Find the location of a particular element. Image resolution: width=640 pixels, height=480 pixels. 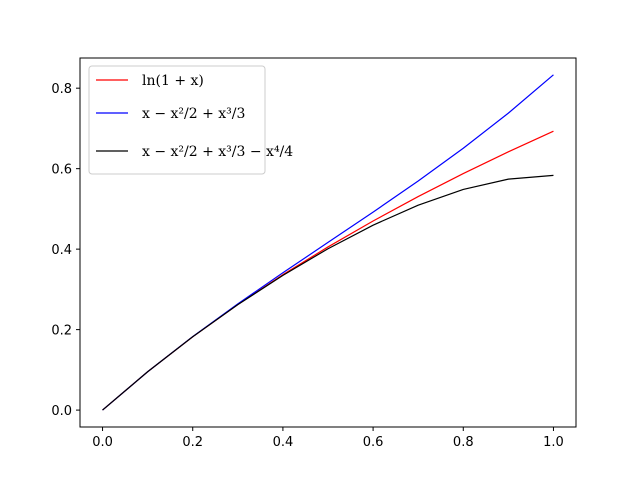

y-tick-label-1: 0.2 is located at coordinates (61, 331).